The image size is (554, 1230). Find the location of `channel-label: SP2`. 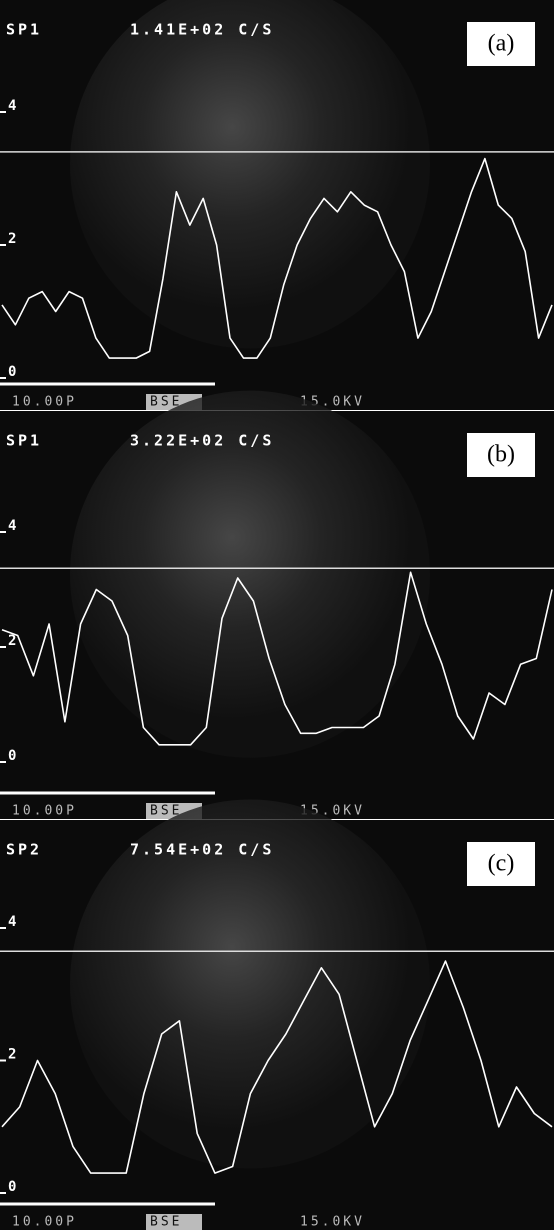

channel-label: SP2 is located at coordinates (24, 850).